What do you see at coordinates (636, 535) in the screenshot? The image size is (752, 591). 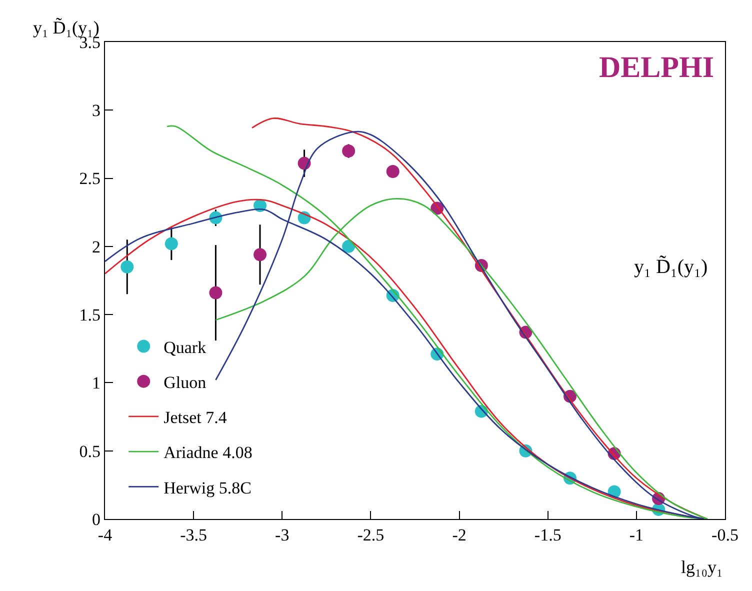 I see `x-tick-label: -1` at bounding box center [636, 535].